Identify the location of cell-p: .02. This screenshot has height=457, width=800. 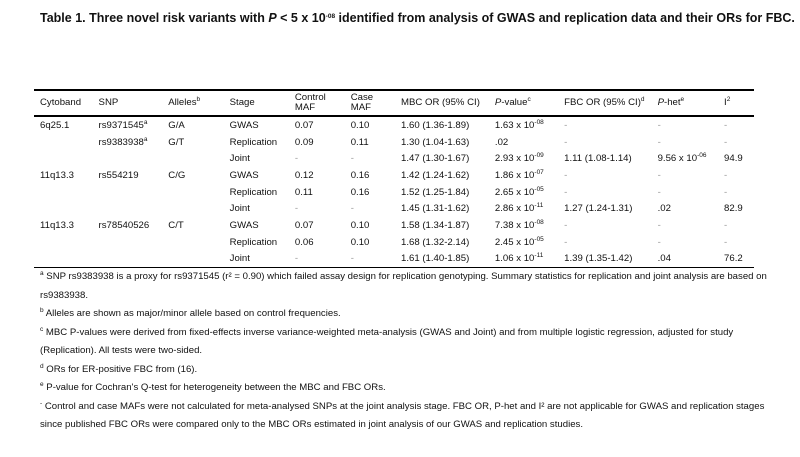
(501, 142).